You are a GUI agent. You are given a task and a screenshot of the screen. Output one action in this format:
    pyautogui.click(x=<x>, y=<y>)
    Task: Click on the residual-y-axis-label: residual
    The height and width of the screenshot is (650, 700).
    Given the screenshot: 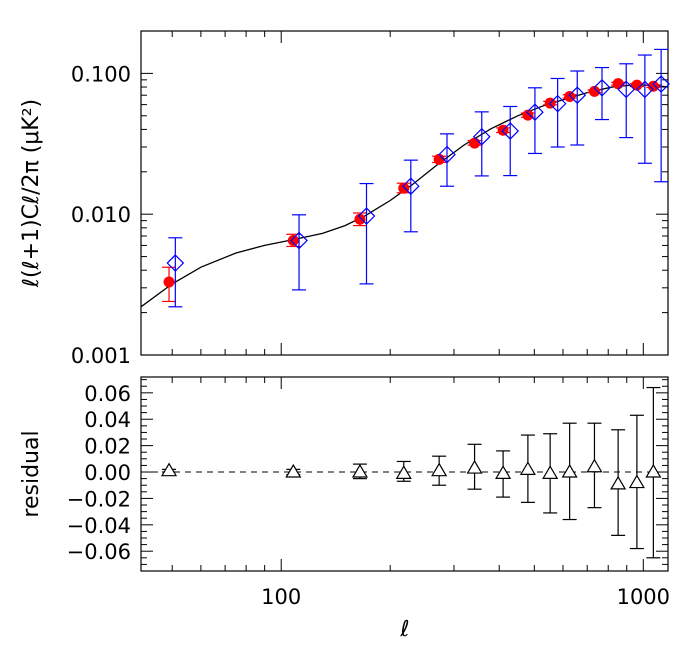 What is the action you would take?
    pyautogui.click(x=31, y=473)
    